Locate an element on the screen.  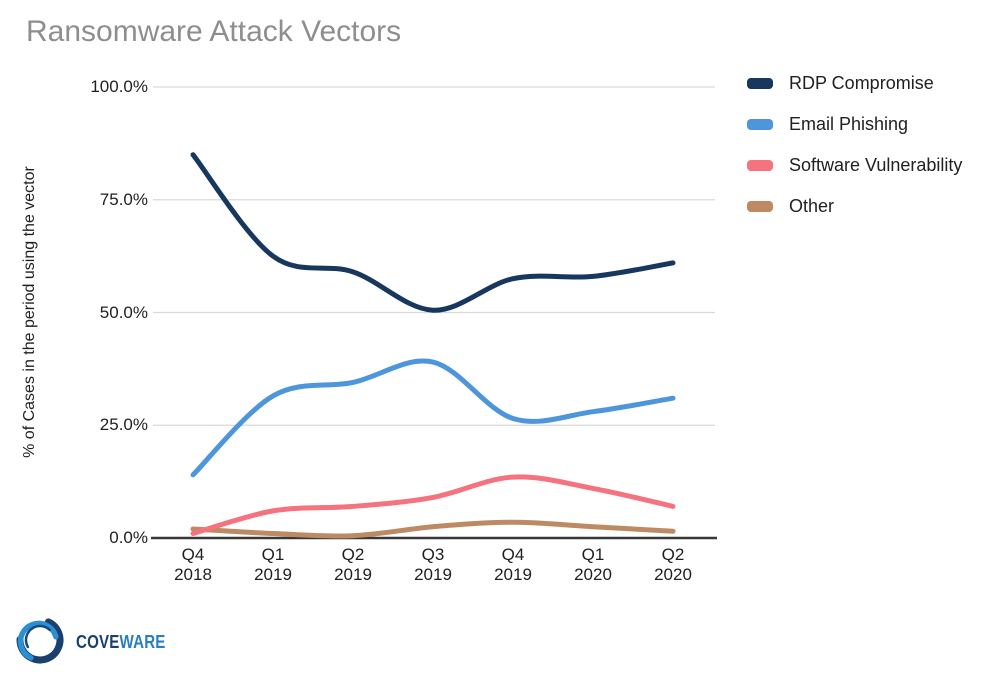
legend-label: RDP Compromise is located at coordinates (861, 82).